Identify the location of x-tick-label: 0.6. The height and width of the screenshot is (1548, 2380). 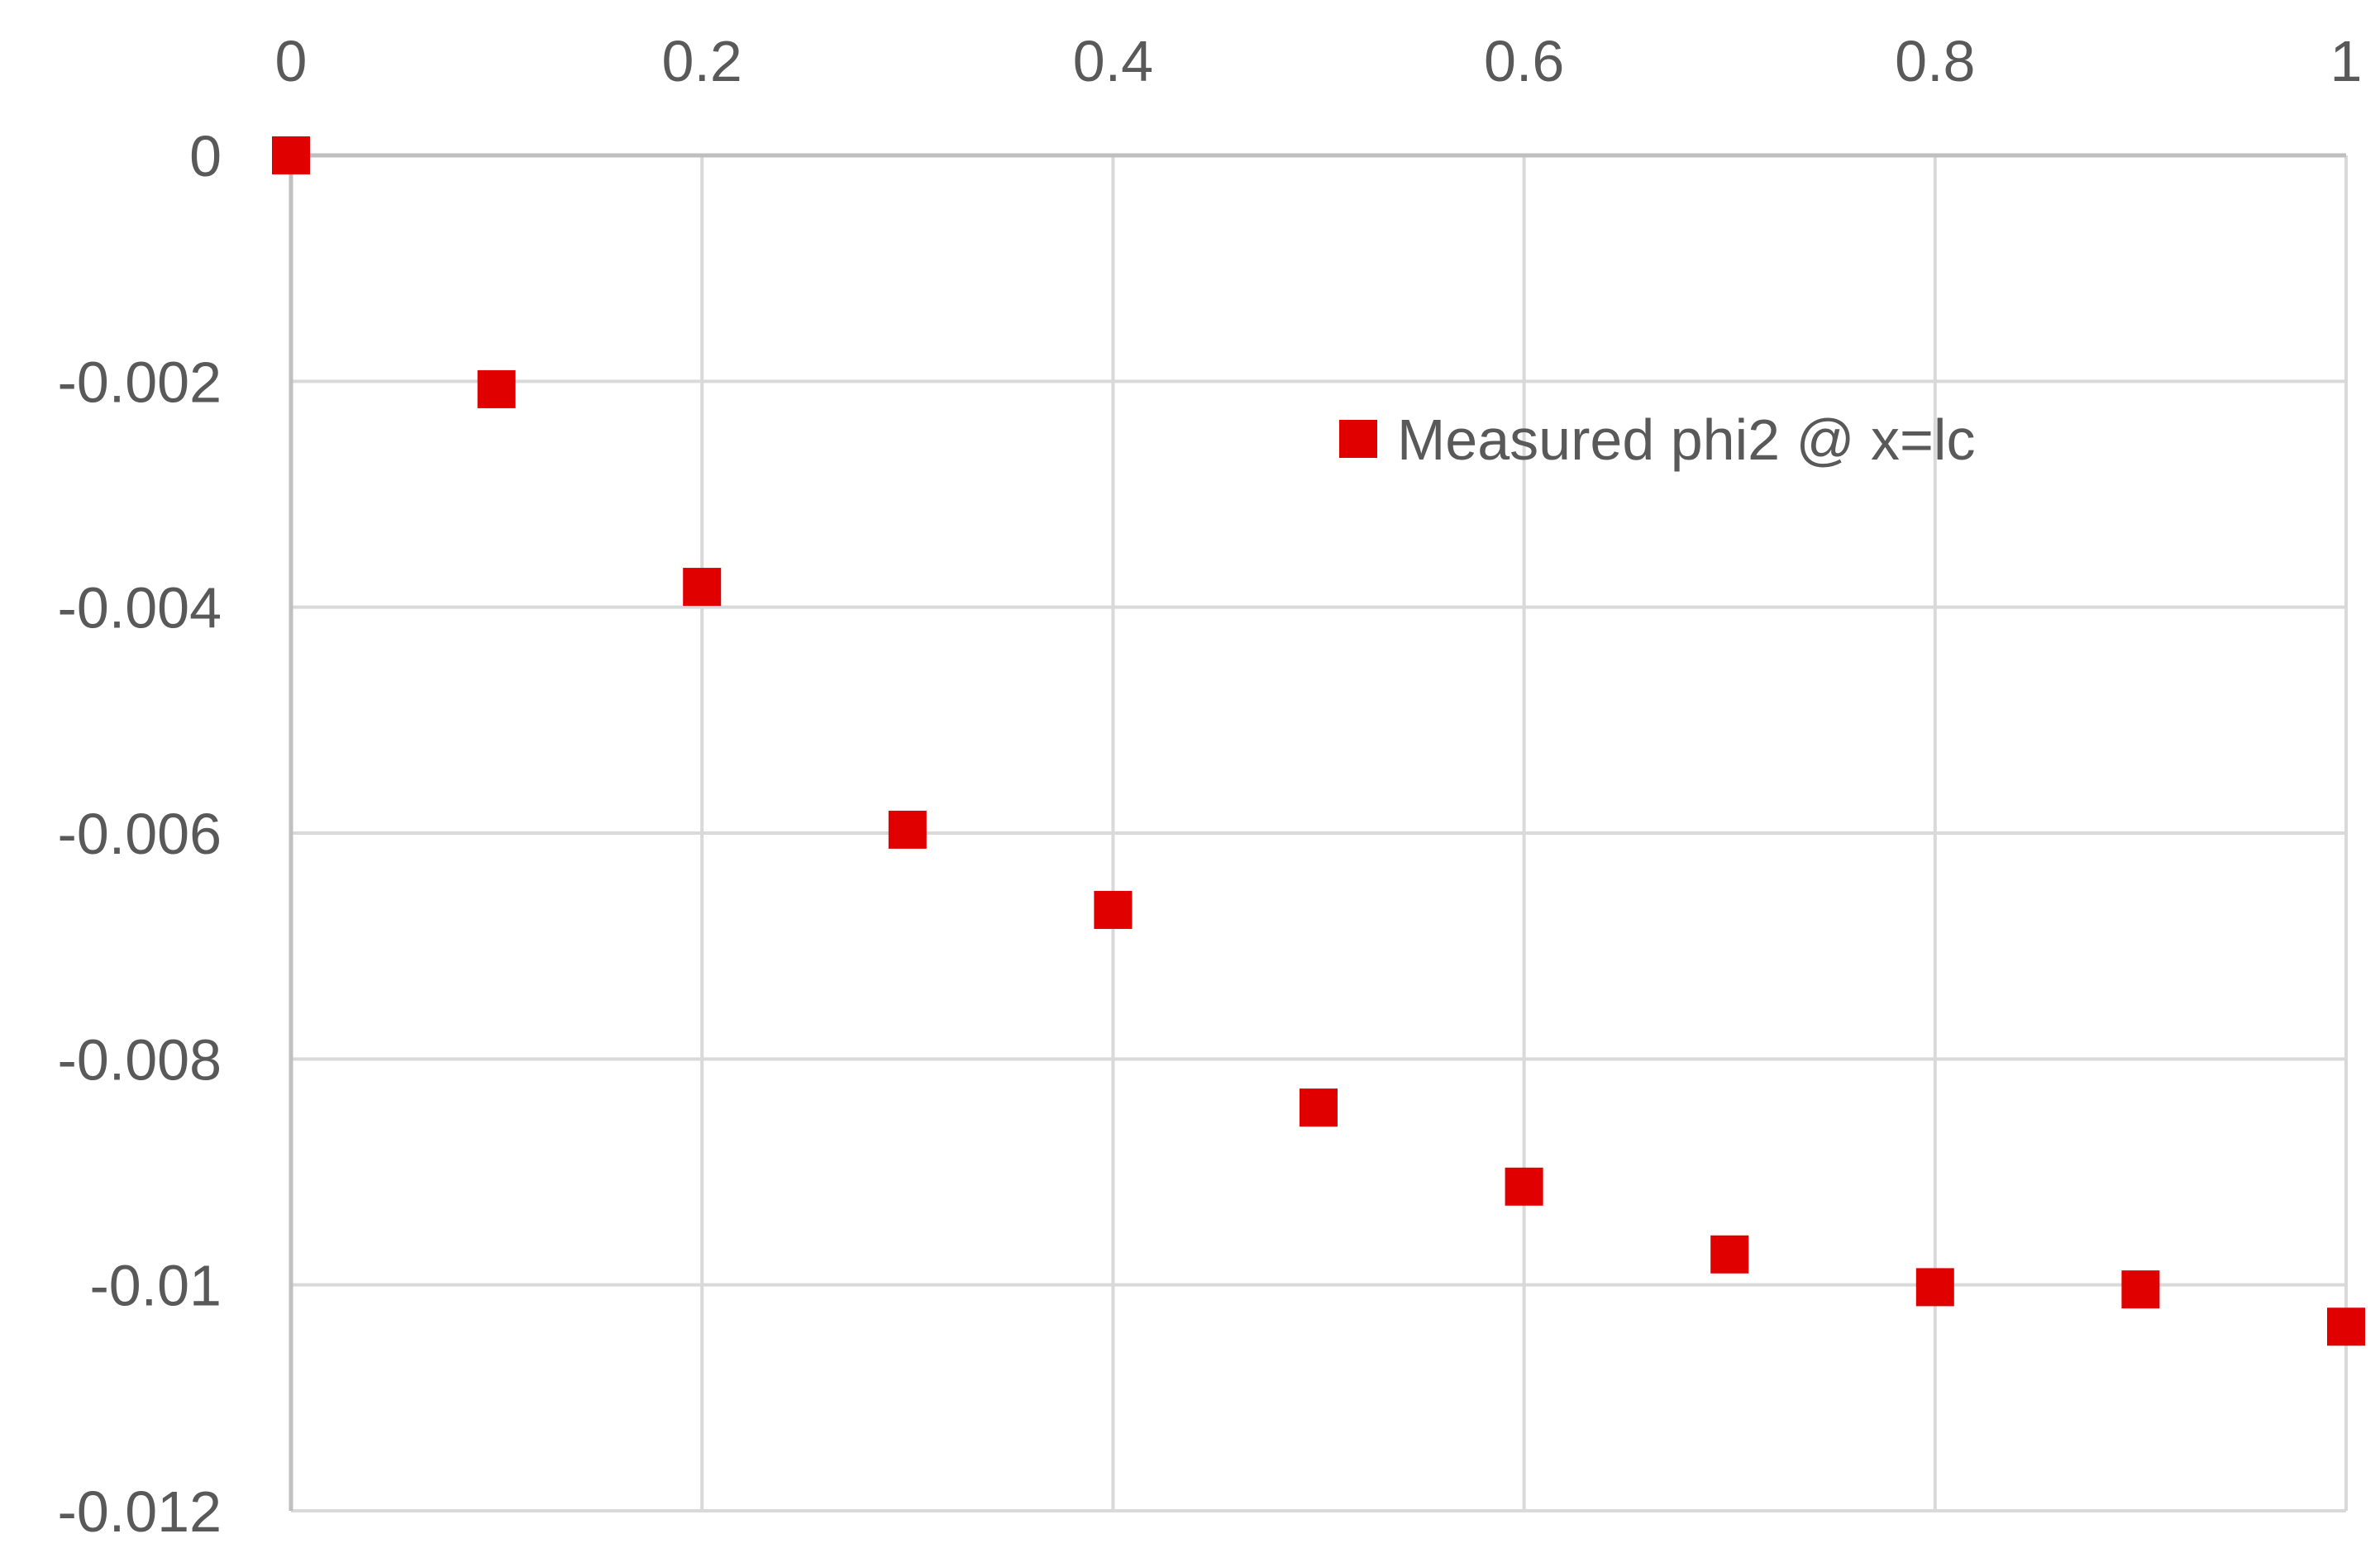
(1524, 61).